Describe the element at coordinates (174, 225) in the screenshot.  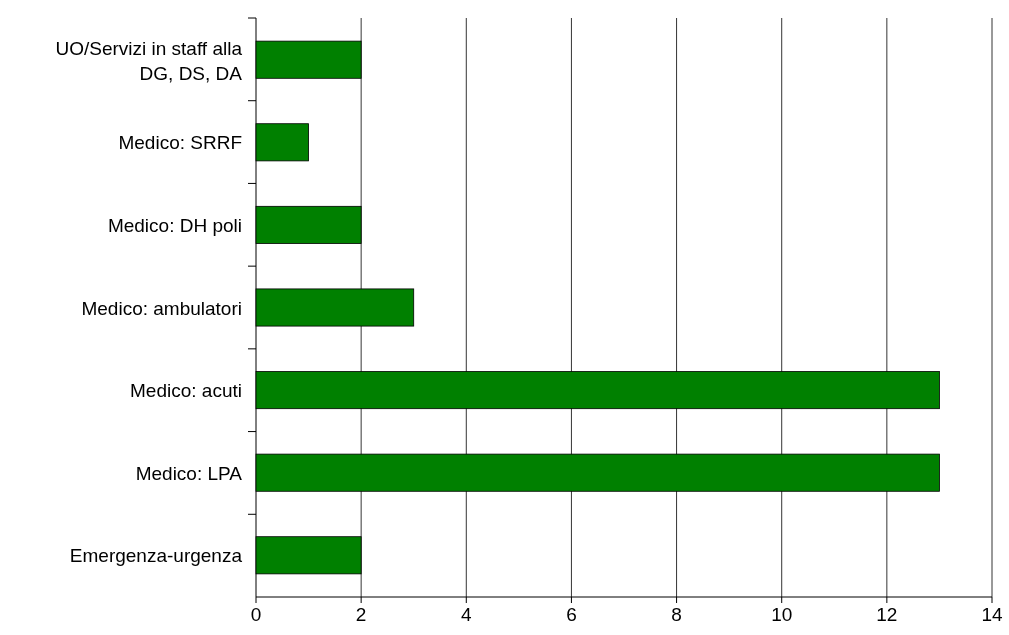
I see `y-tick-label: Medico: DH poli` at that location.